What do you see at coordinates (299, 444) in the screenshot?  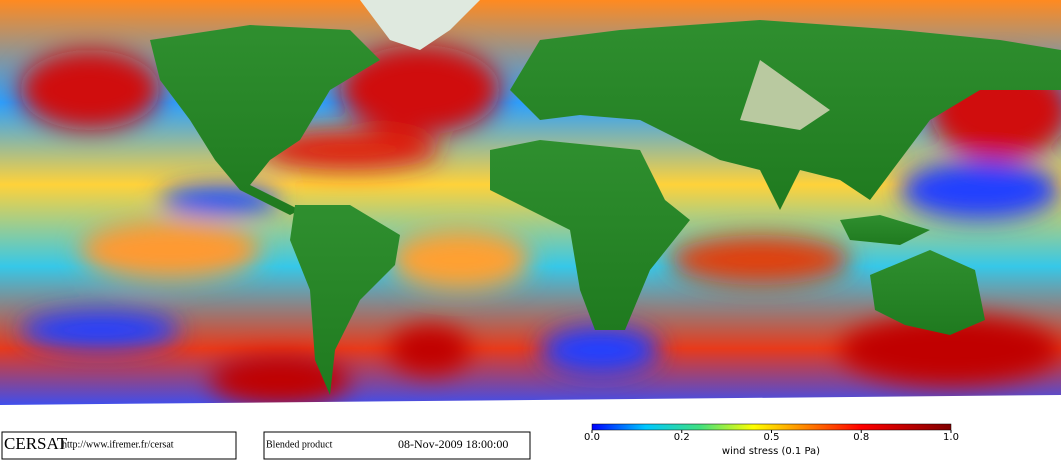 I see `product: Blended product` at bounding box center [299, 444].